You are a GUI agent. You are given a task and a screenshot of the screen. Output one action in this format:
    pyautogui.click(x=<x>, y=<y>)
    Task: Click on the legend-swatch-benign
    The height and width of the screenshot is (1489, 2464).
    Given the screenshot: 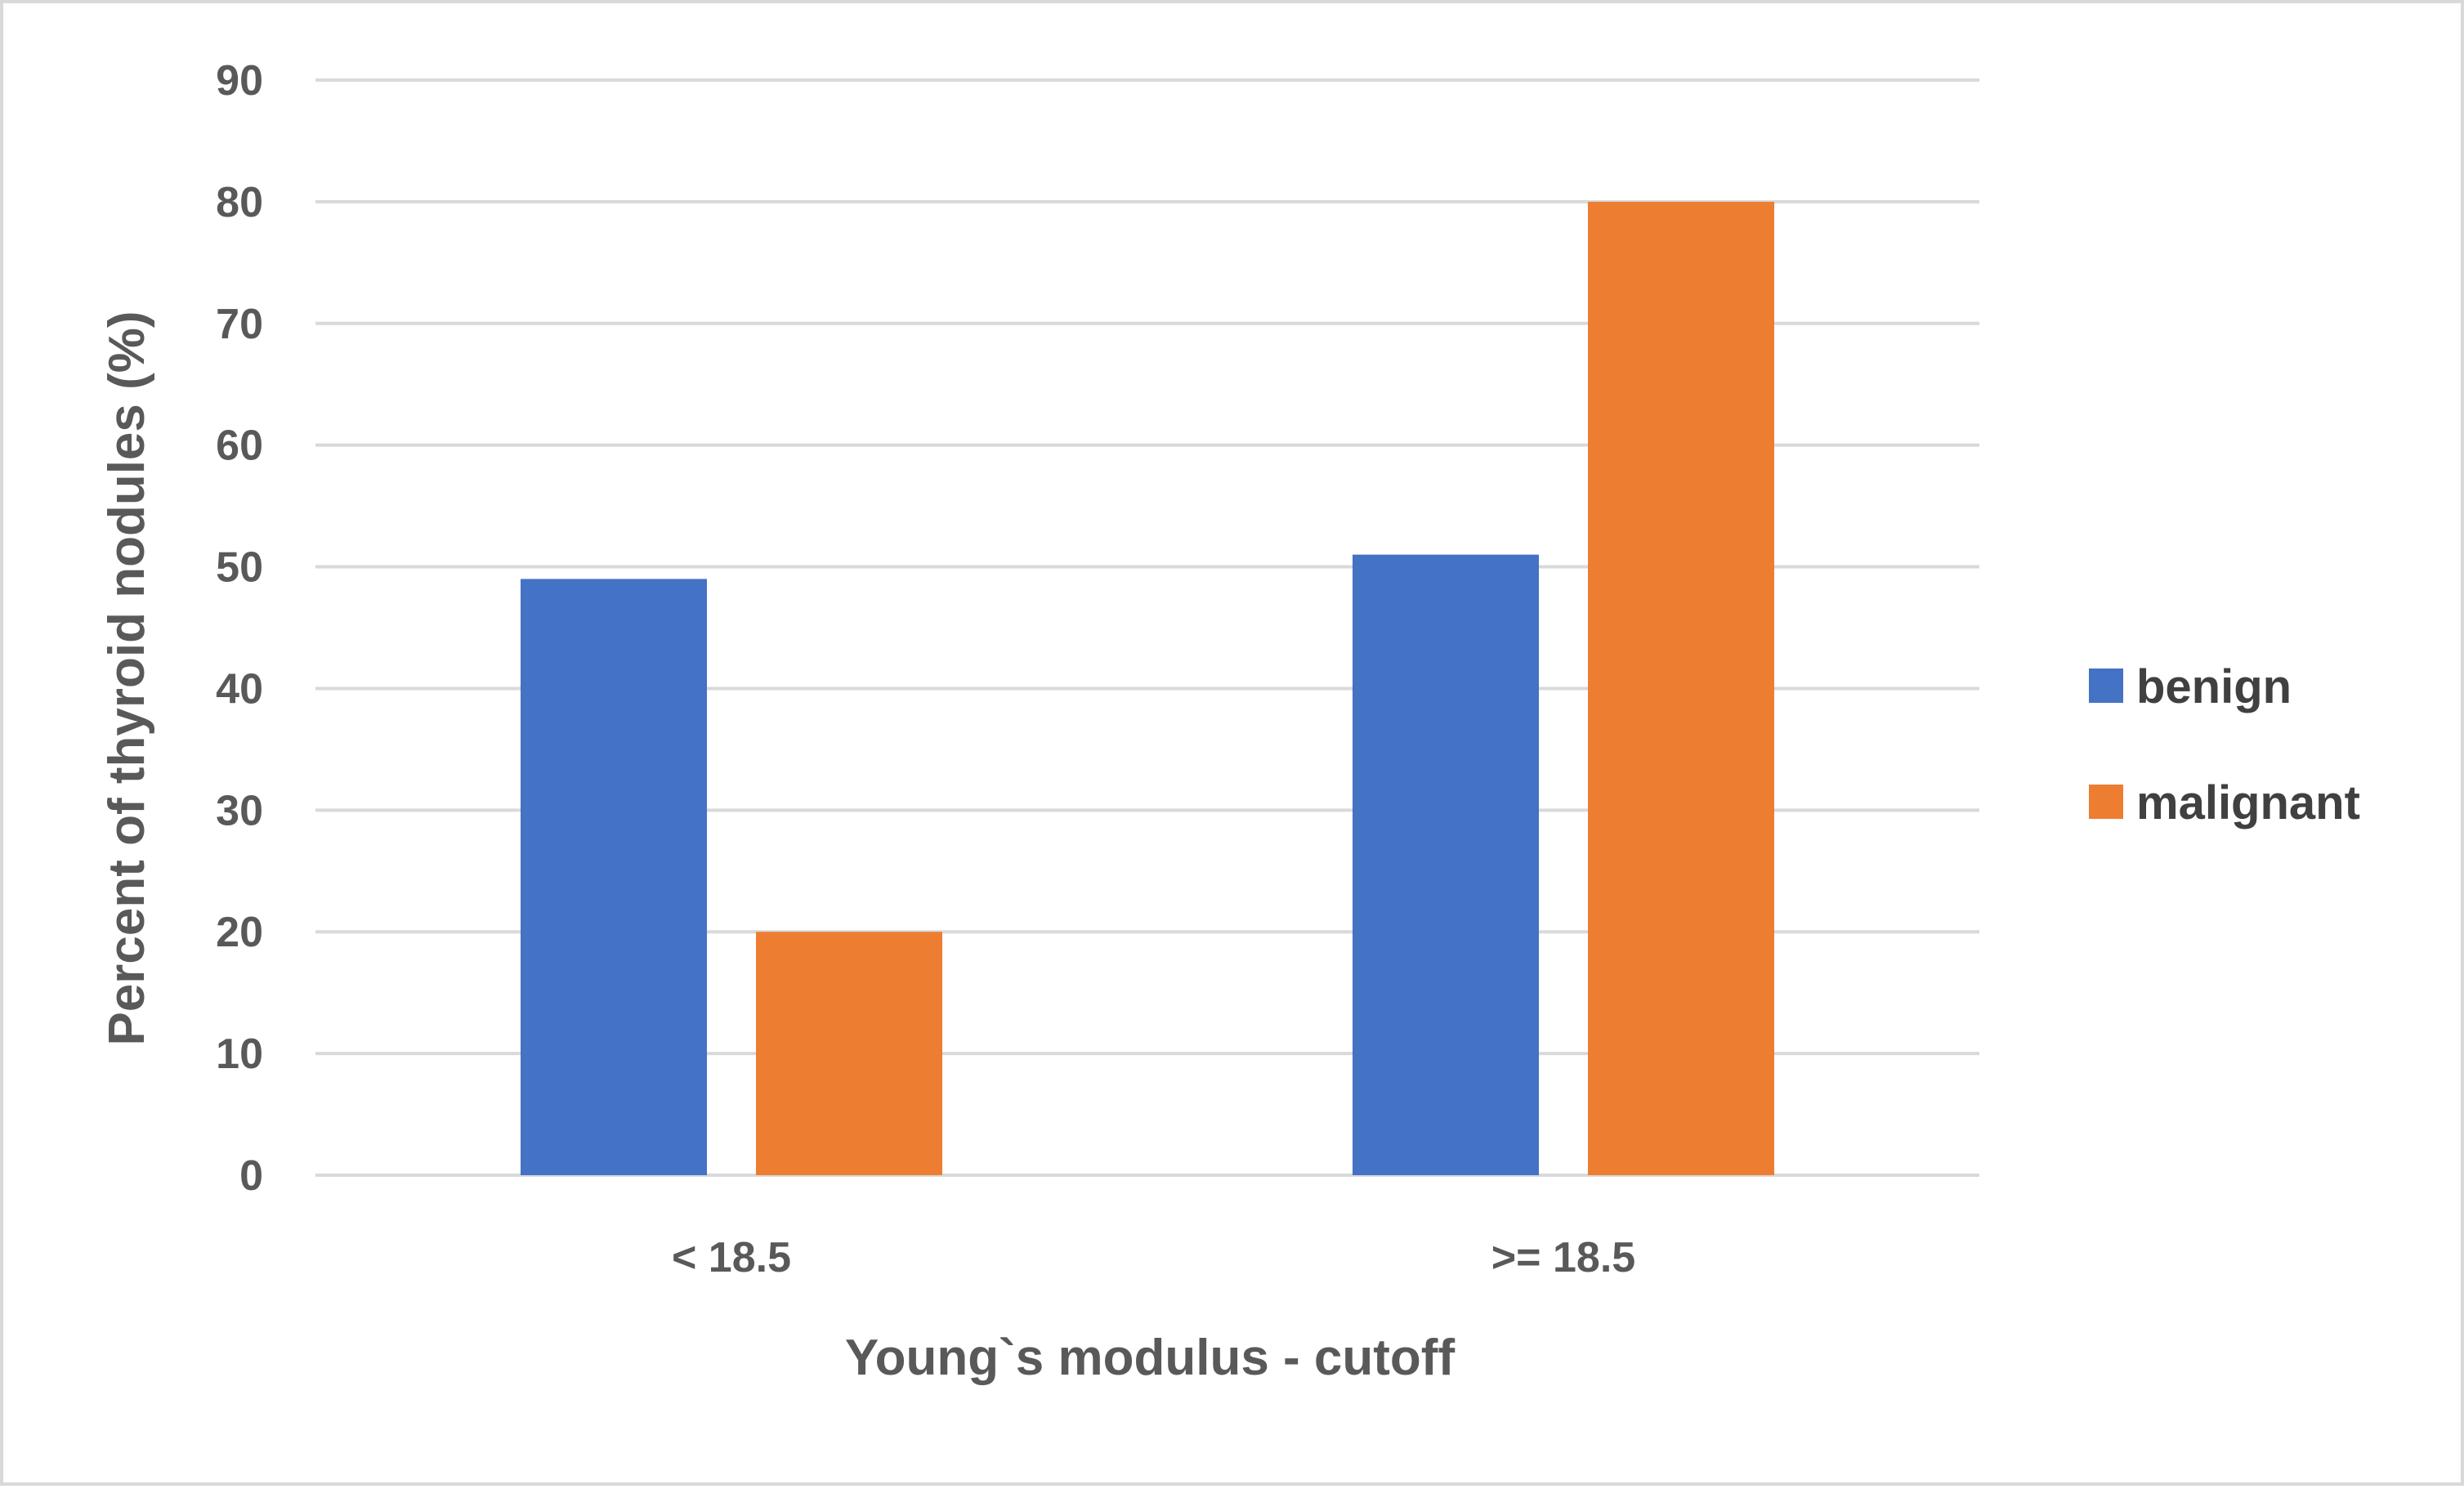 What is the action you would take?
    pyautogui.click(x=2106, y=685)
    